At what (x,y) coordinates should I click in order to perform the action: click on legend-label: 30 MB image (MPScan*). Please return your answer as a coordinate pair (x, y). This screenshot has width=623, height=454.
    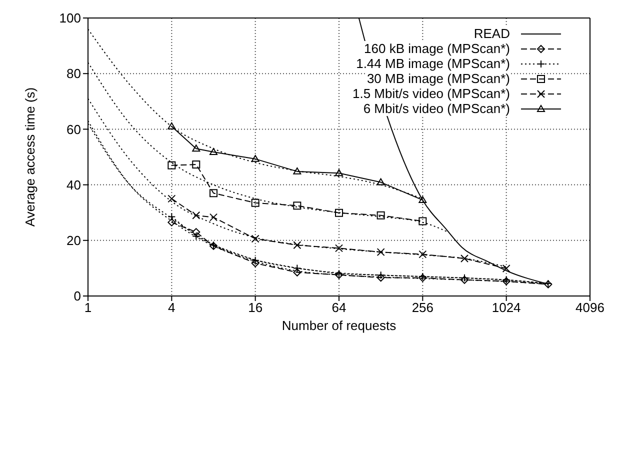
    Looking at the image, I should click on (438, 78).